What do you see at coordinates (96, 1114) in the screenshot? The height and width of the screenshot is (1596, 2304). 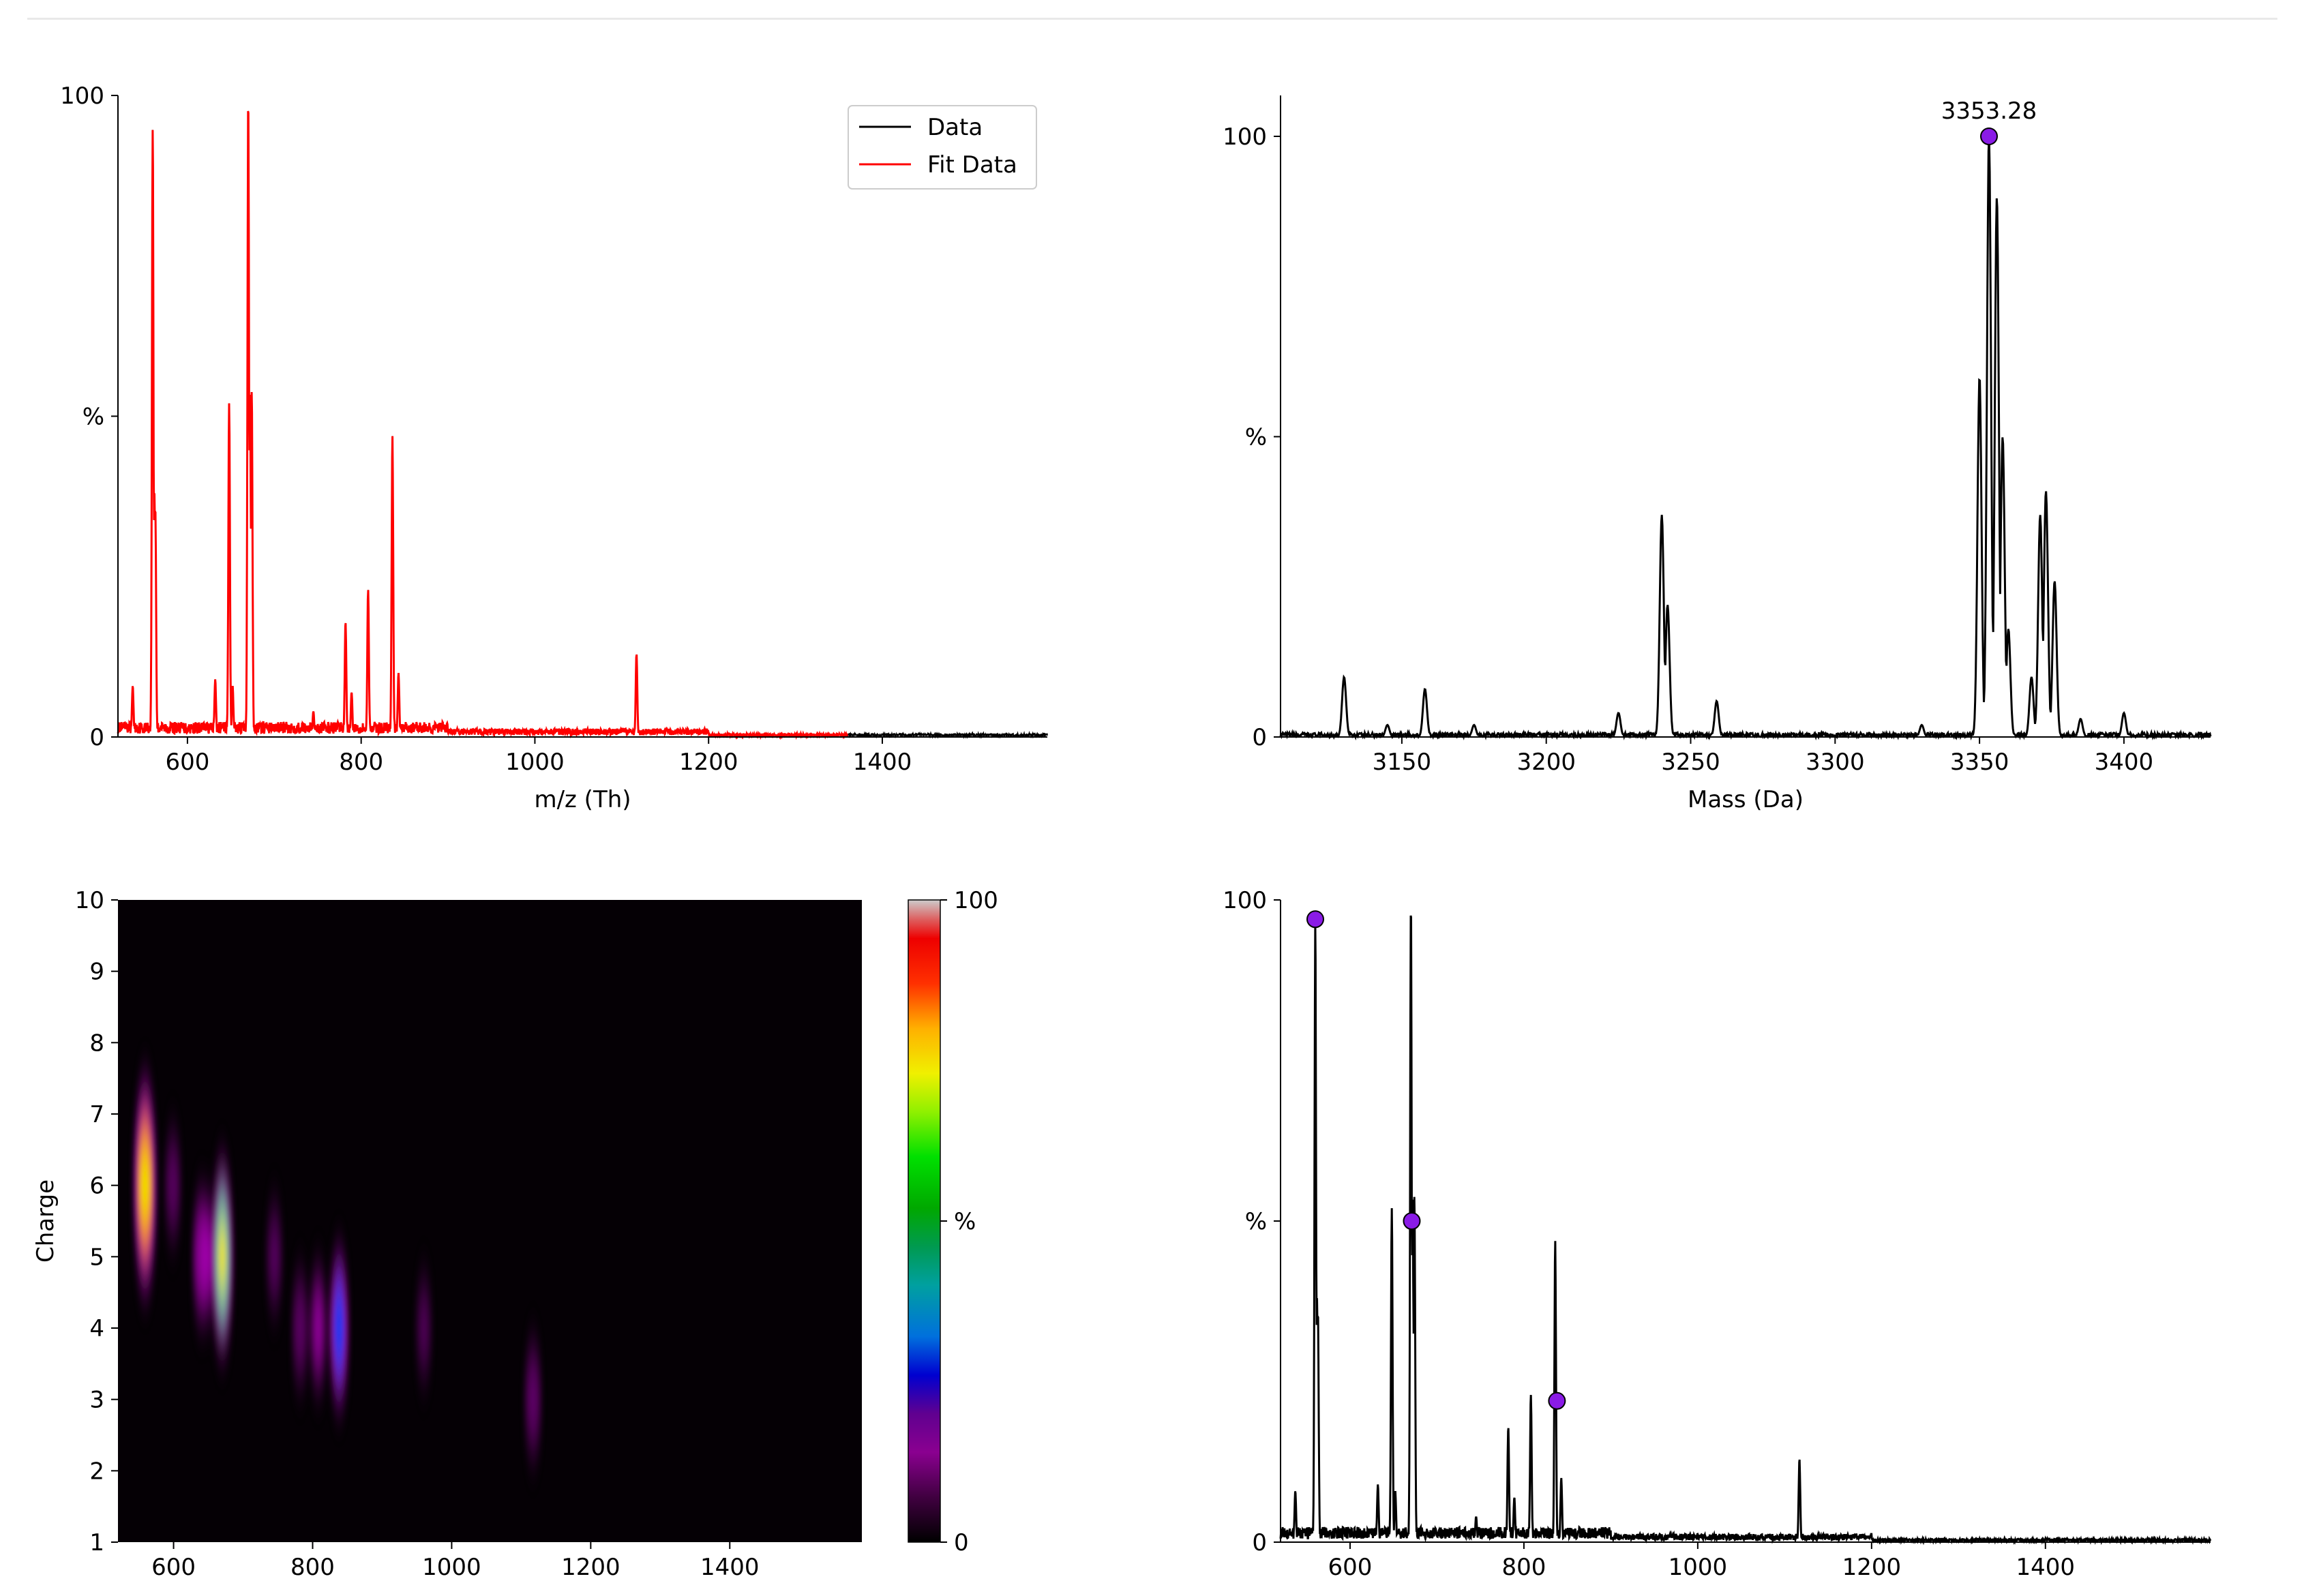 I see `y-tick-label: 7` at bounding box center [96, 1114].